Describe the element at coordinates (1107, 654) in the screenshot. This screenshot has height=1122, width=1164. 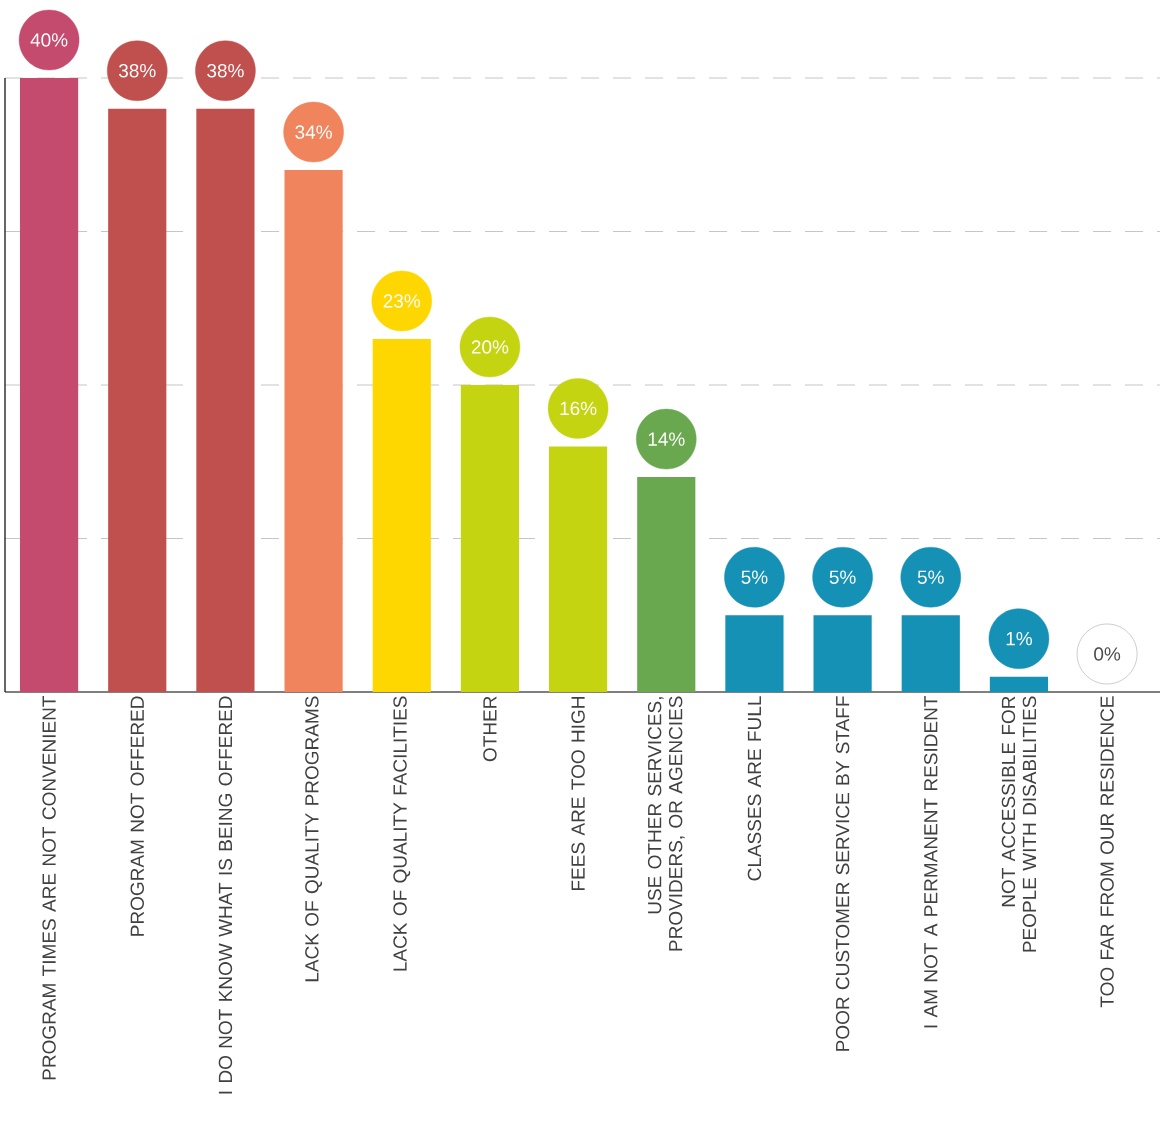
I see `data-label: 0%` at that location.